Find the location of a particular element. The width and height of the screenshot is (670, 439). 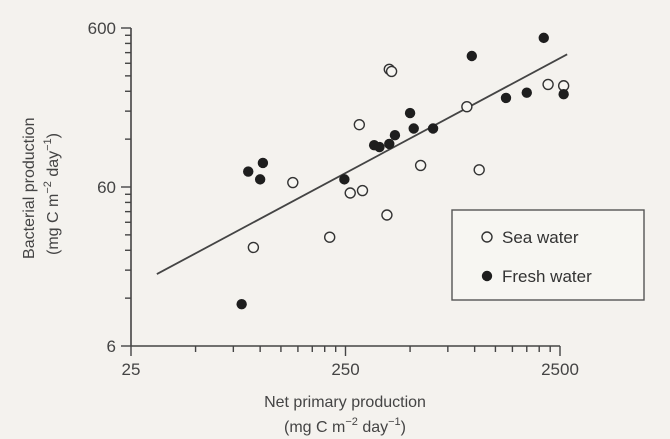

y-axis-title: Bacterial production (mg C m−2 day−1) is located at coordinates (41, 186).